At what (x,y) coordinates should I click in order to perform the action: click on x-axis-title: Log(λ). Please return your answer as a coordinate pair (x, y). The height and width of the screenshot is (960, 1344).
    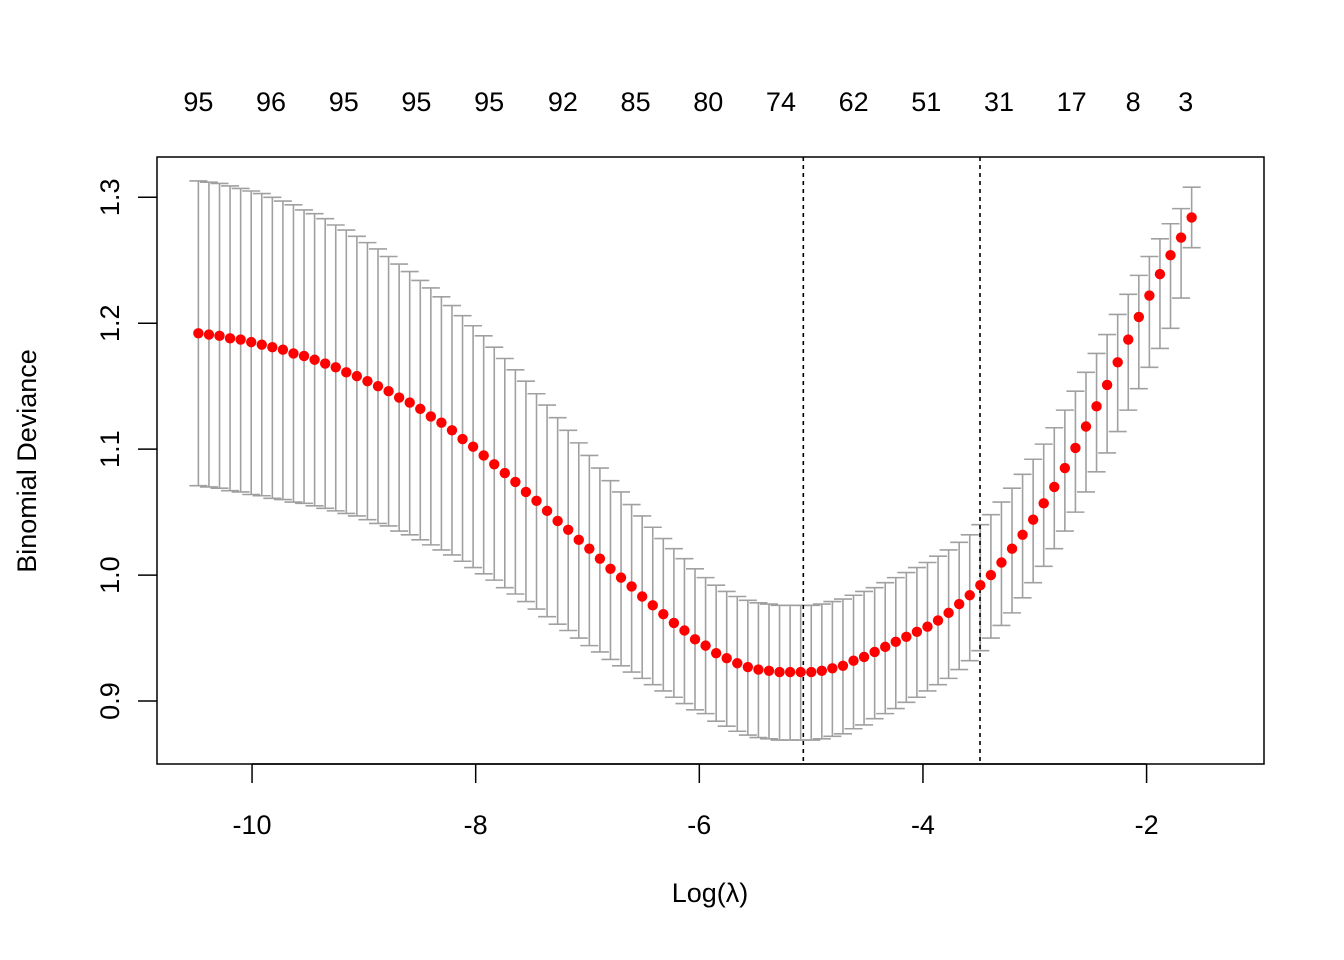
    Looking at the image, I should click on (710, 893).